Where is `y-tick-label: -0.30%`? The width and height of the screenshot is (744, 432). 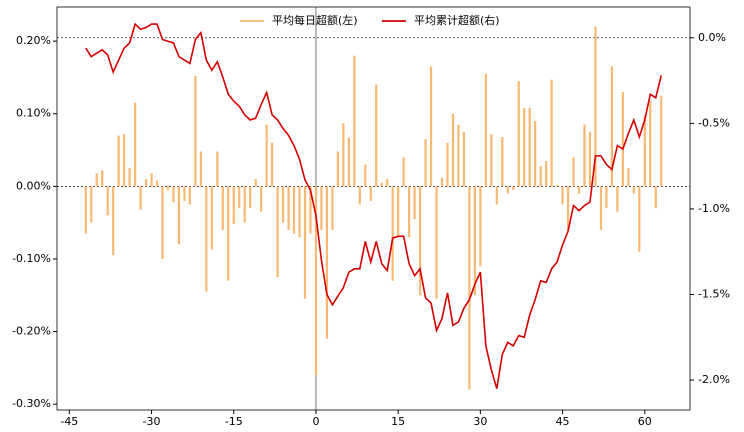
y-tick-label: -0.30% is located at coordinates (31, 403).